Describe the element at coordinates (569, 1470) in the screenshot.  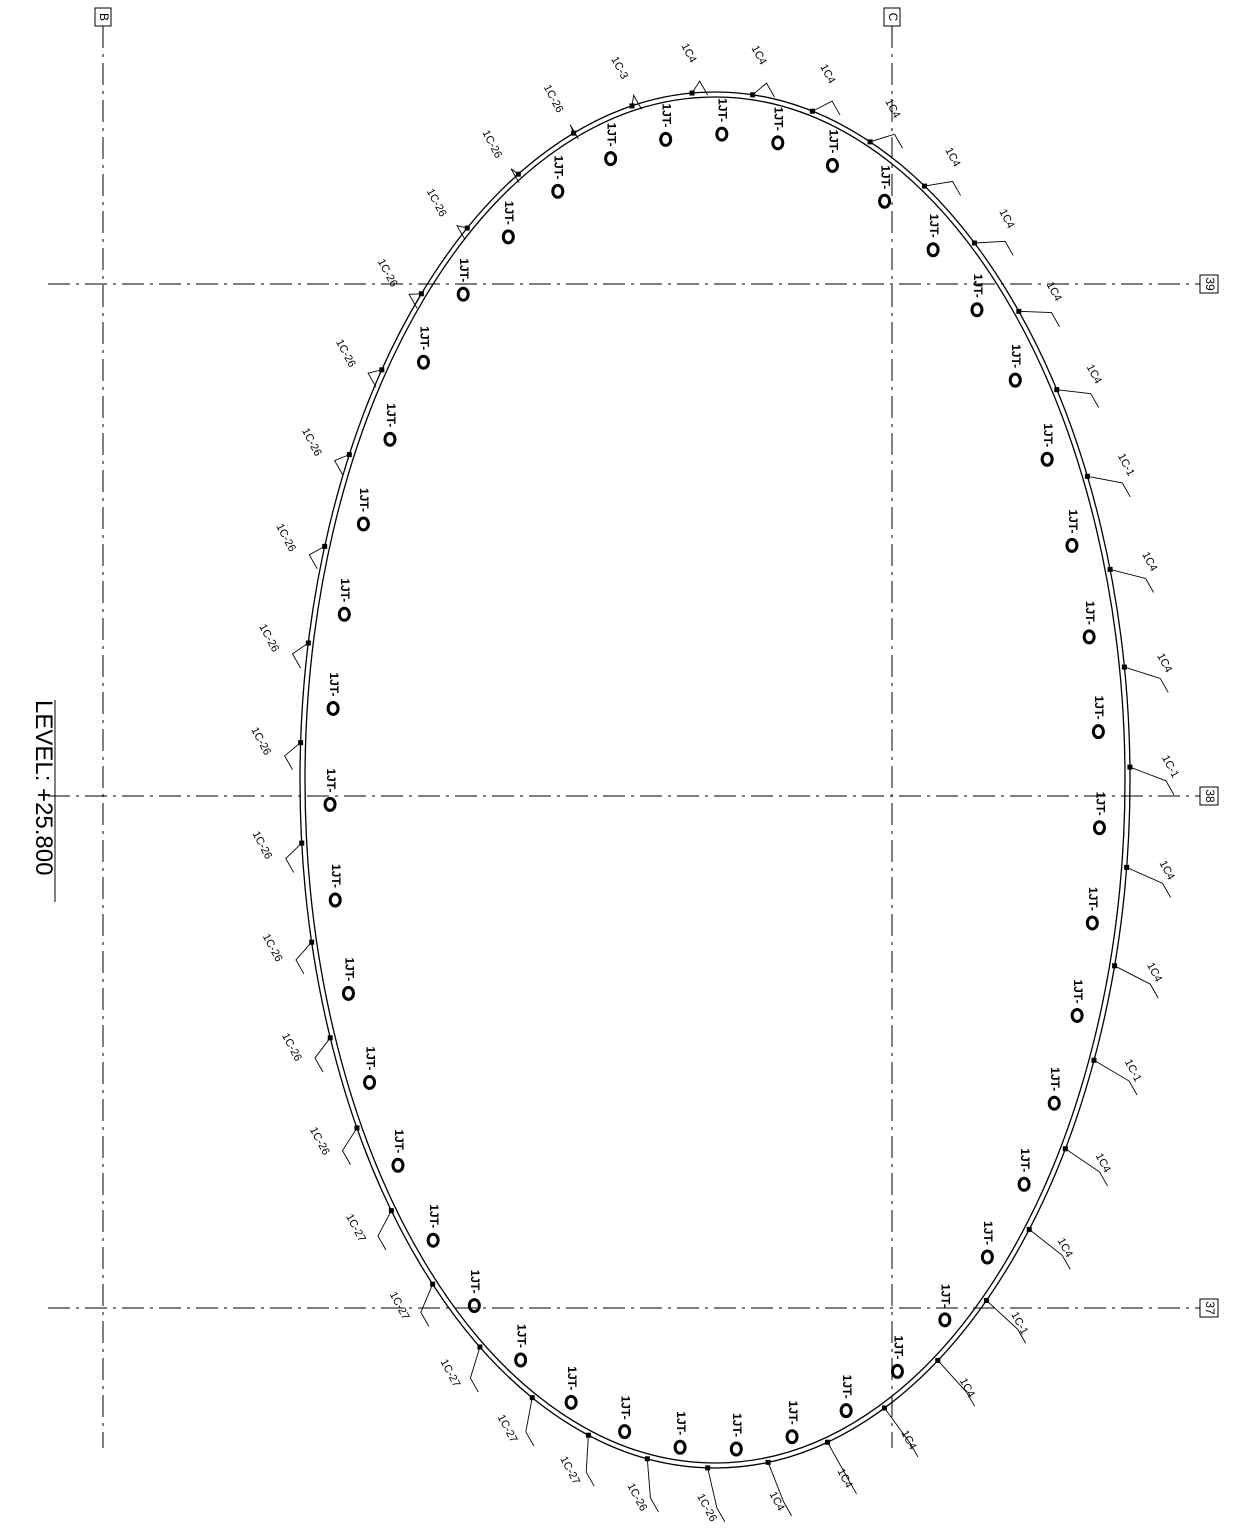
I see `column-mark-label: 1C-27` at that location.